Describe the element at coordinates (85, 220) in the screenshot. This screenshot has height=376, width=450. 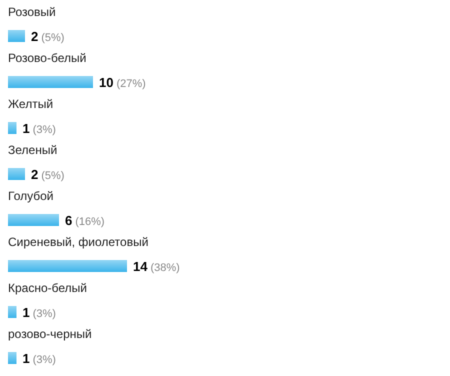
I see `data-label: 6 (16%)` at that location.